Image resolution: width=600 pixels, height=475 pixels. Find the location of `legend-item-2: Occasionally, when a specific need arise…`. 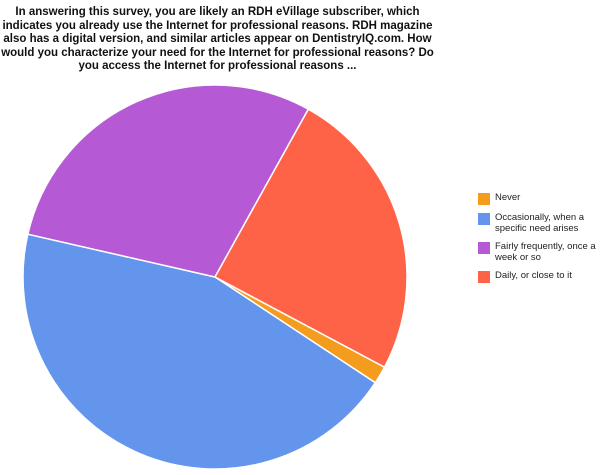

legend-item-2: Occasionally, when a specific need arise… is located at coordinates (539, 223).